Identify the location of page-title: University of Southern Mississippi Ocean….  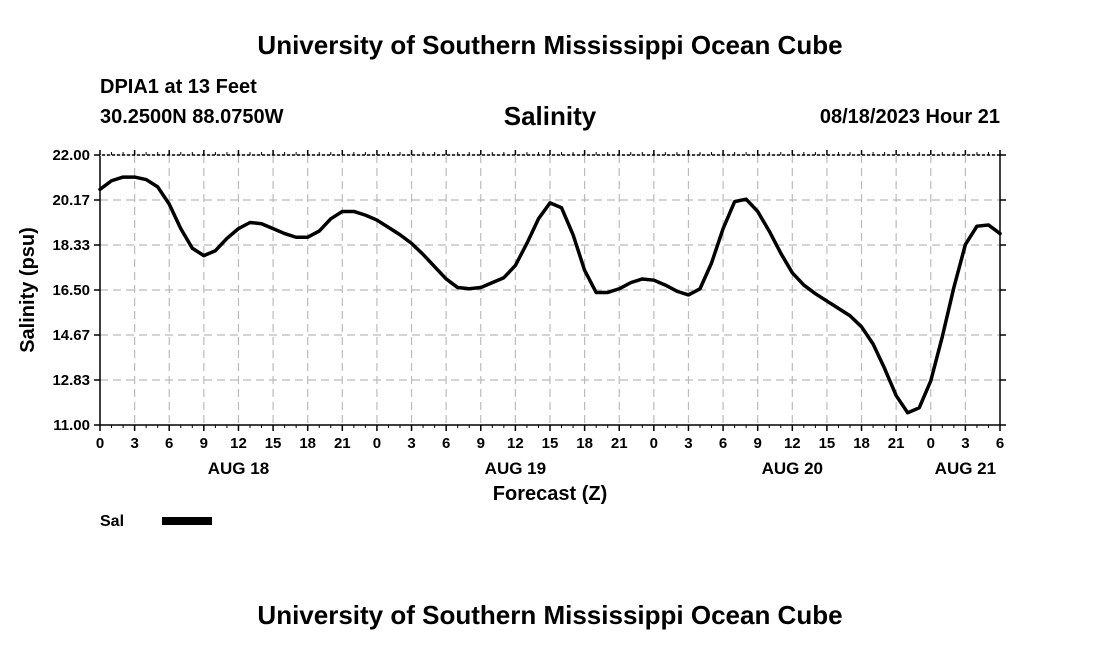
(550, 45).